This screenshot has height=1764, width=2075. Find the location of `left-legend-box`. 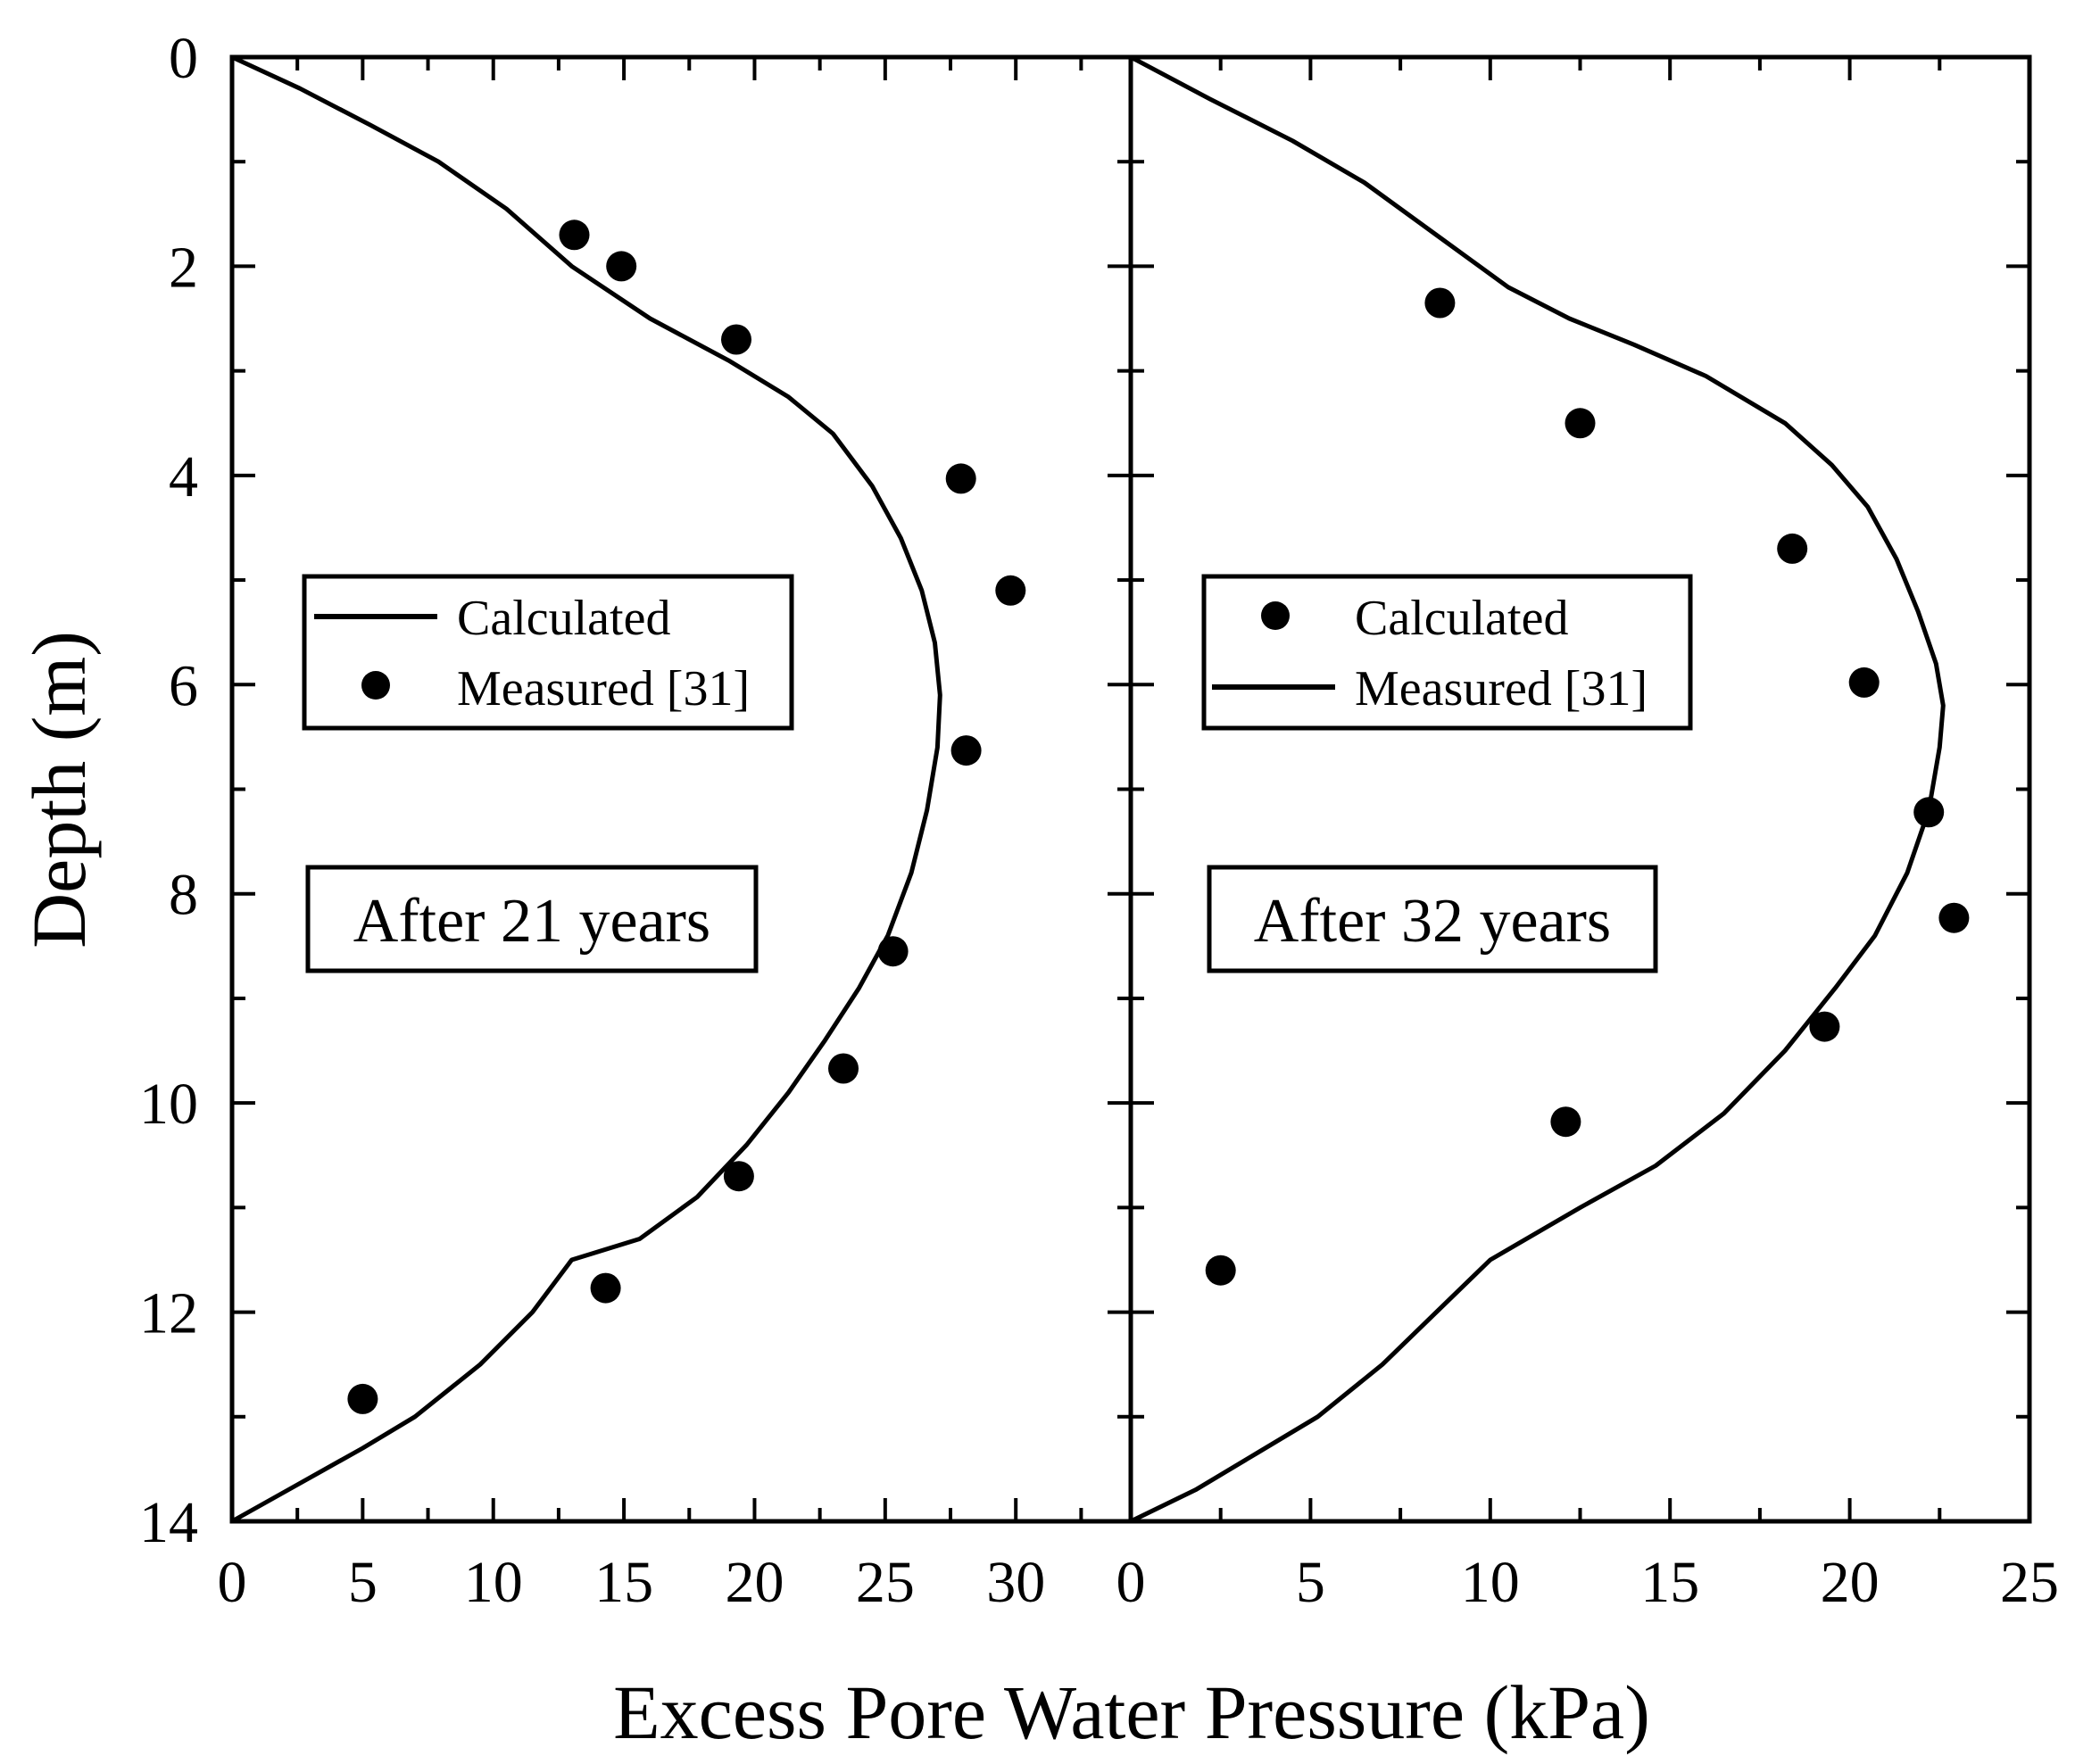

left-legend-box is located at coordinates (548, 653).